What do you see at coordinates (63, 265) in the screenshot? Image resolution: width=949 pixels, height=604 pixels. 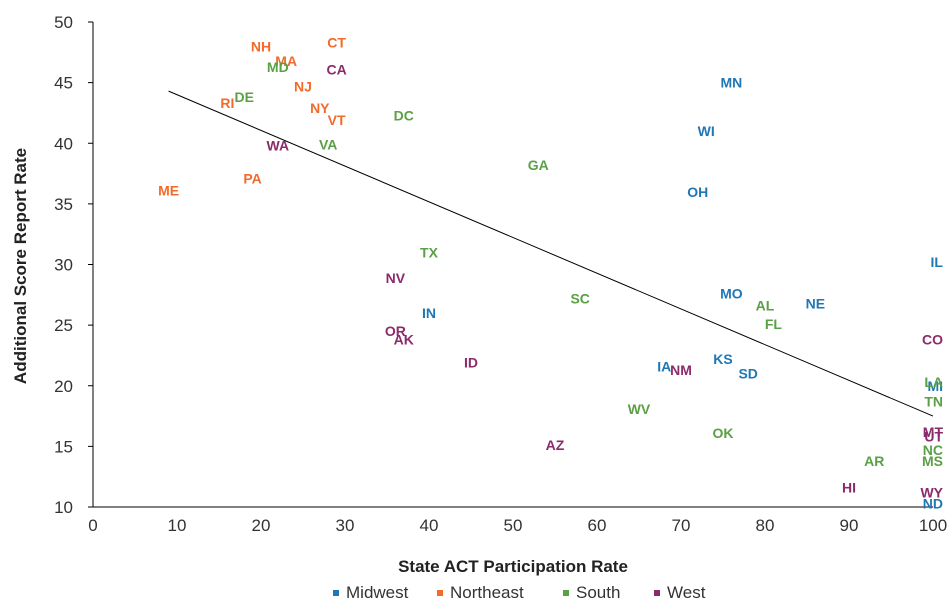 I see `y-tick-label: 30` at bounding box center [63, 265].